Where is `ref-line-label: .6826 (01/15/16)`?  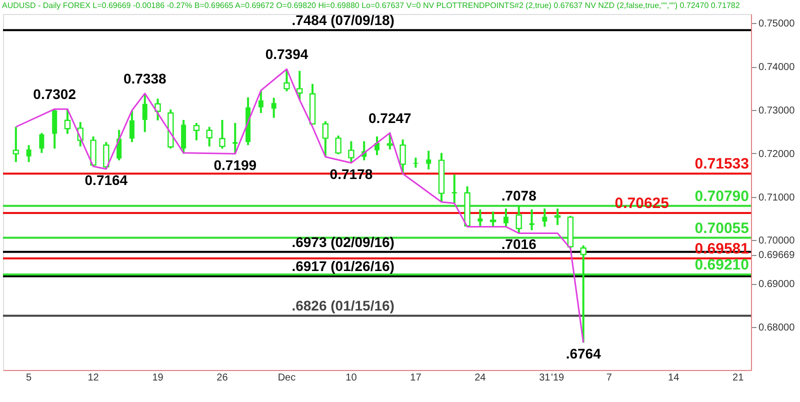 ref-line-label: .6826 (01/15/16) is located at coordinates (343, 306).